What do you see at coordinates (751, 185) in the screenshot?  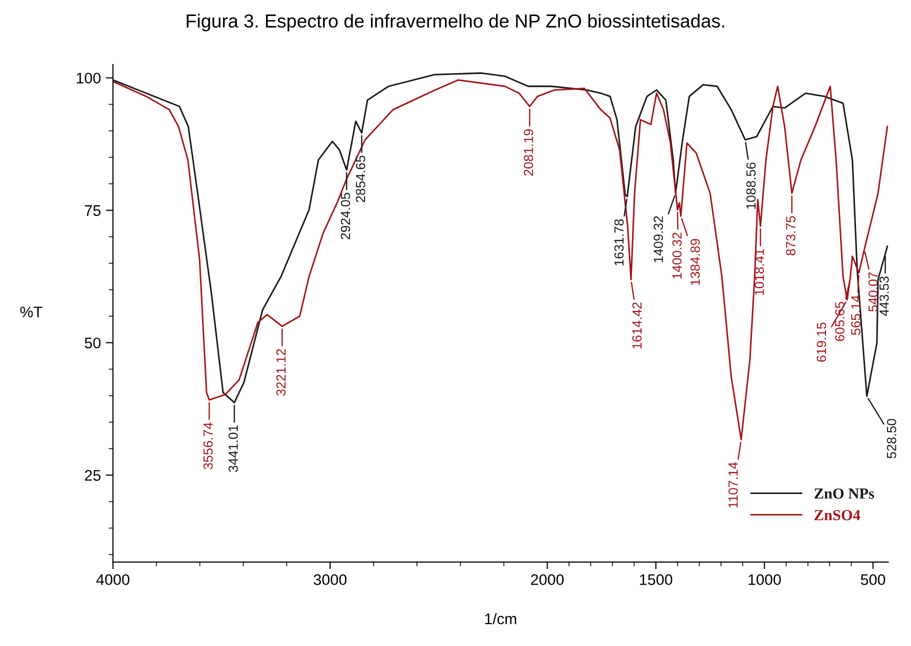 I see `annotation: 1088.56` at bounding box center [751, 185].